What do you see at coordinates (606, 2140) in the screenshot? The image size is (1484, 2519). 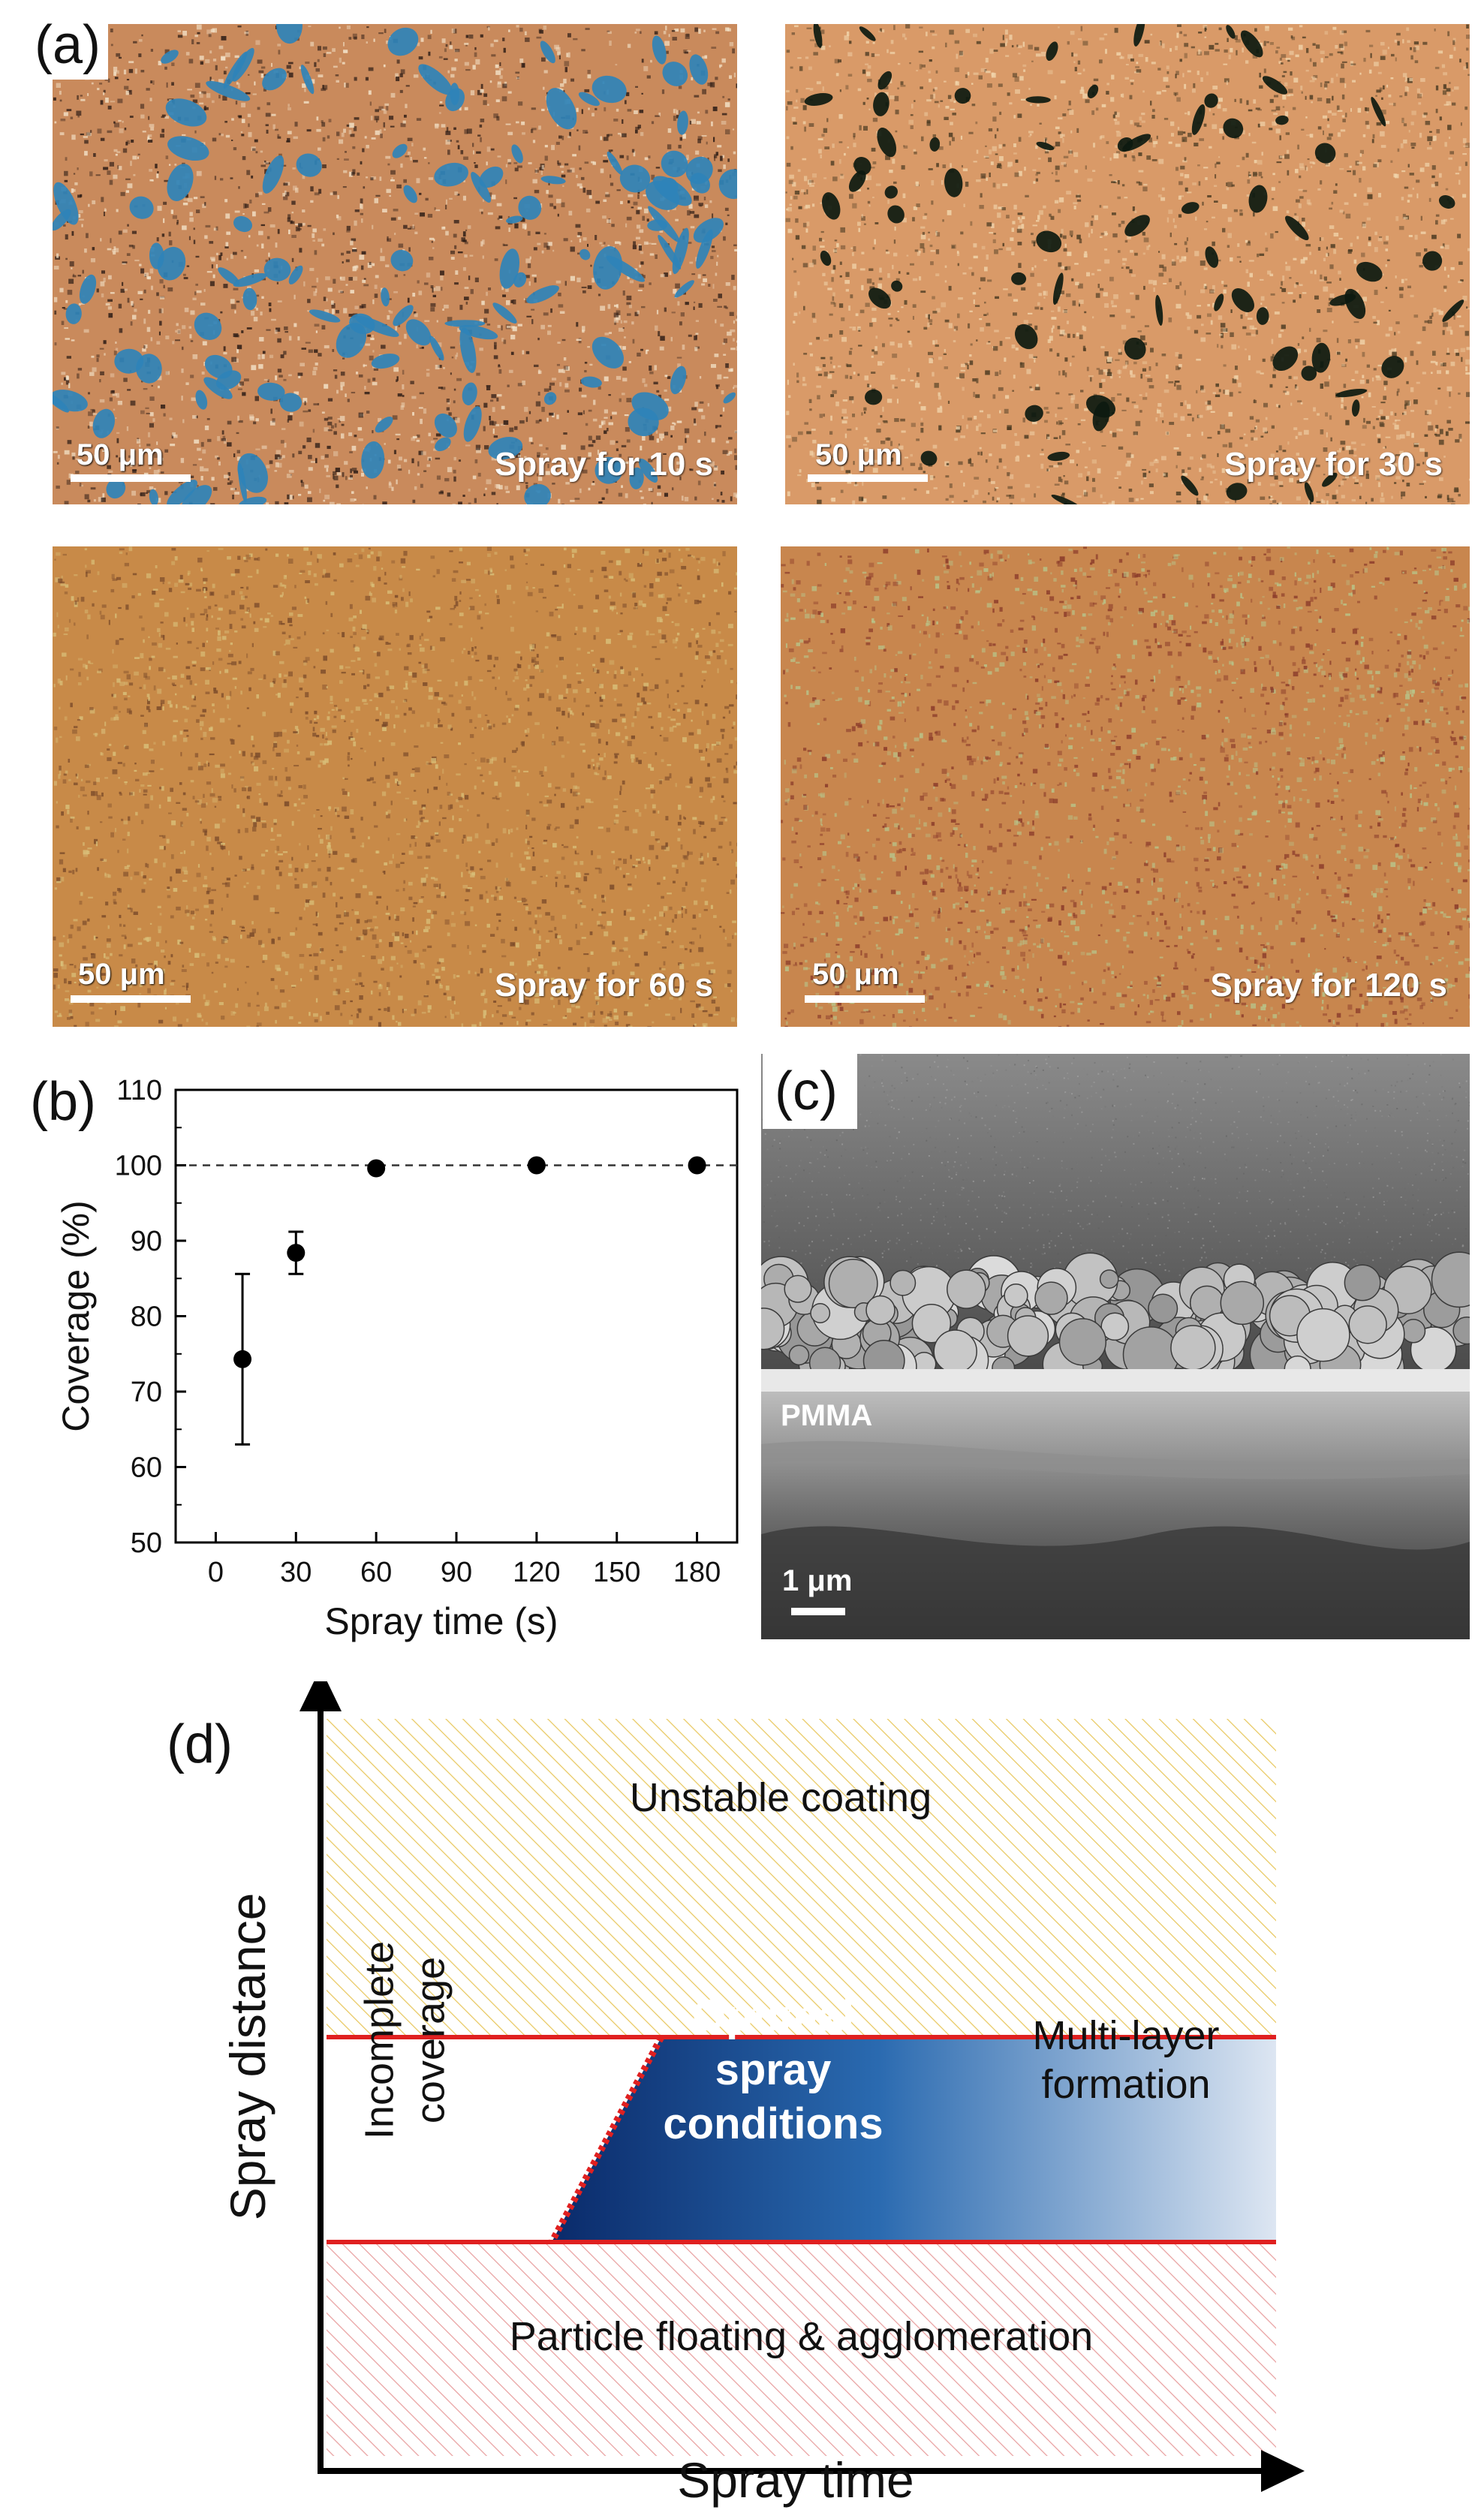 I see `coverage-threshold-line` at bounding box center [606, 2140].